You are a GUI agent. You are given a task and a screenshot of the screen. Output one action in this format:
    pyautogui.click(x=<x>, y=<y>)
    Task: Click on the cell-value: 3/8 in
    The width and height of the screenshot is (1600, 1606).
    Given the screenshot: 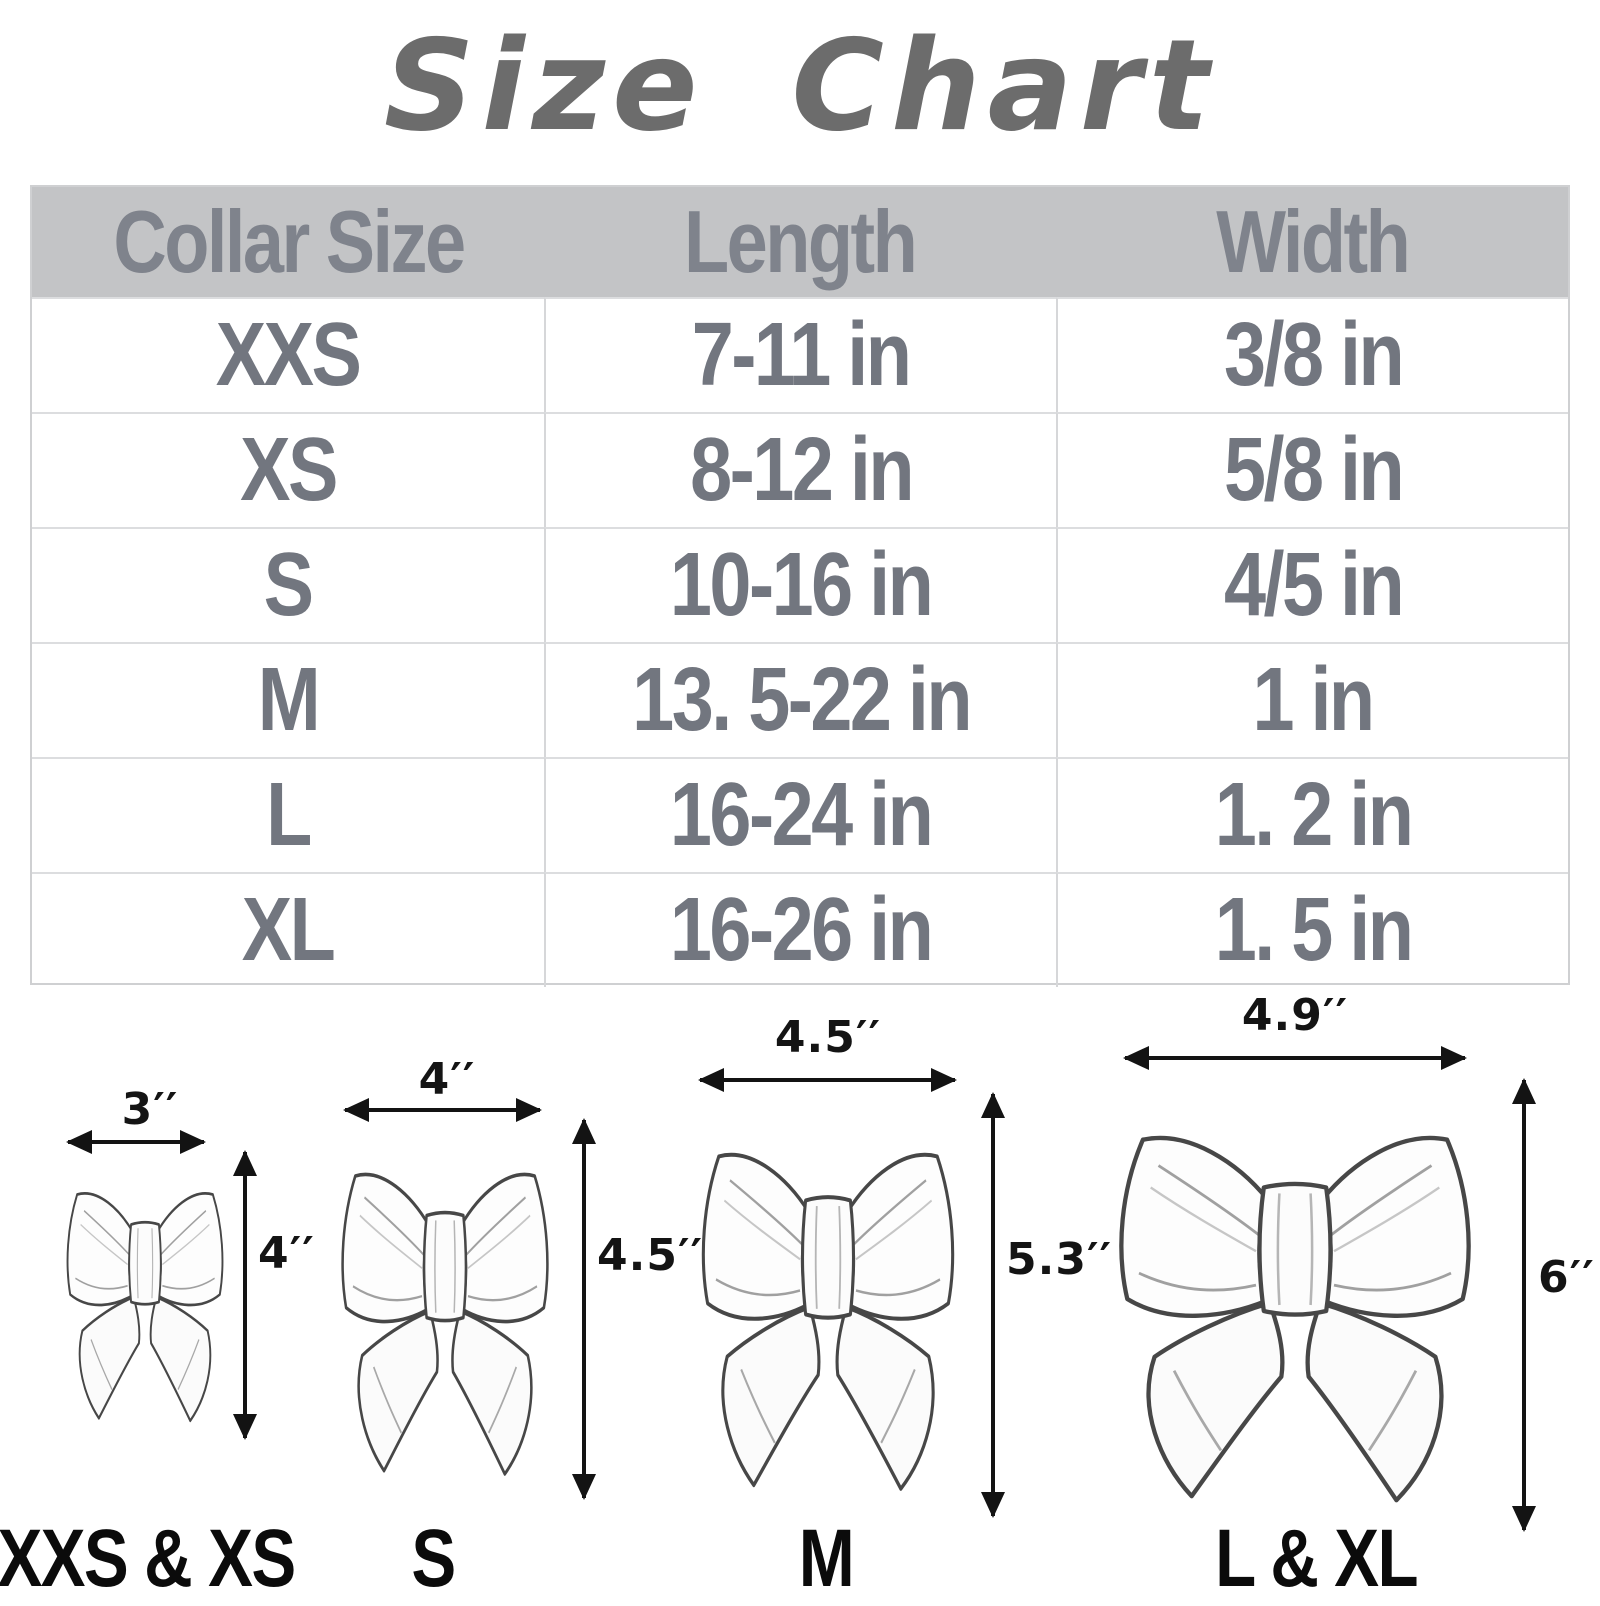 What is the action you would take?
    pyautogui.click(x=1314, y=355)
    